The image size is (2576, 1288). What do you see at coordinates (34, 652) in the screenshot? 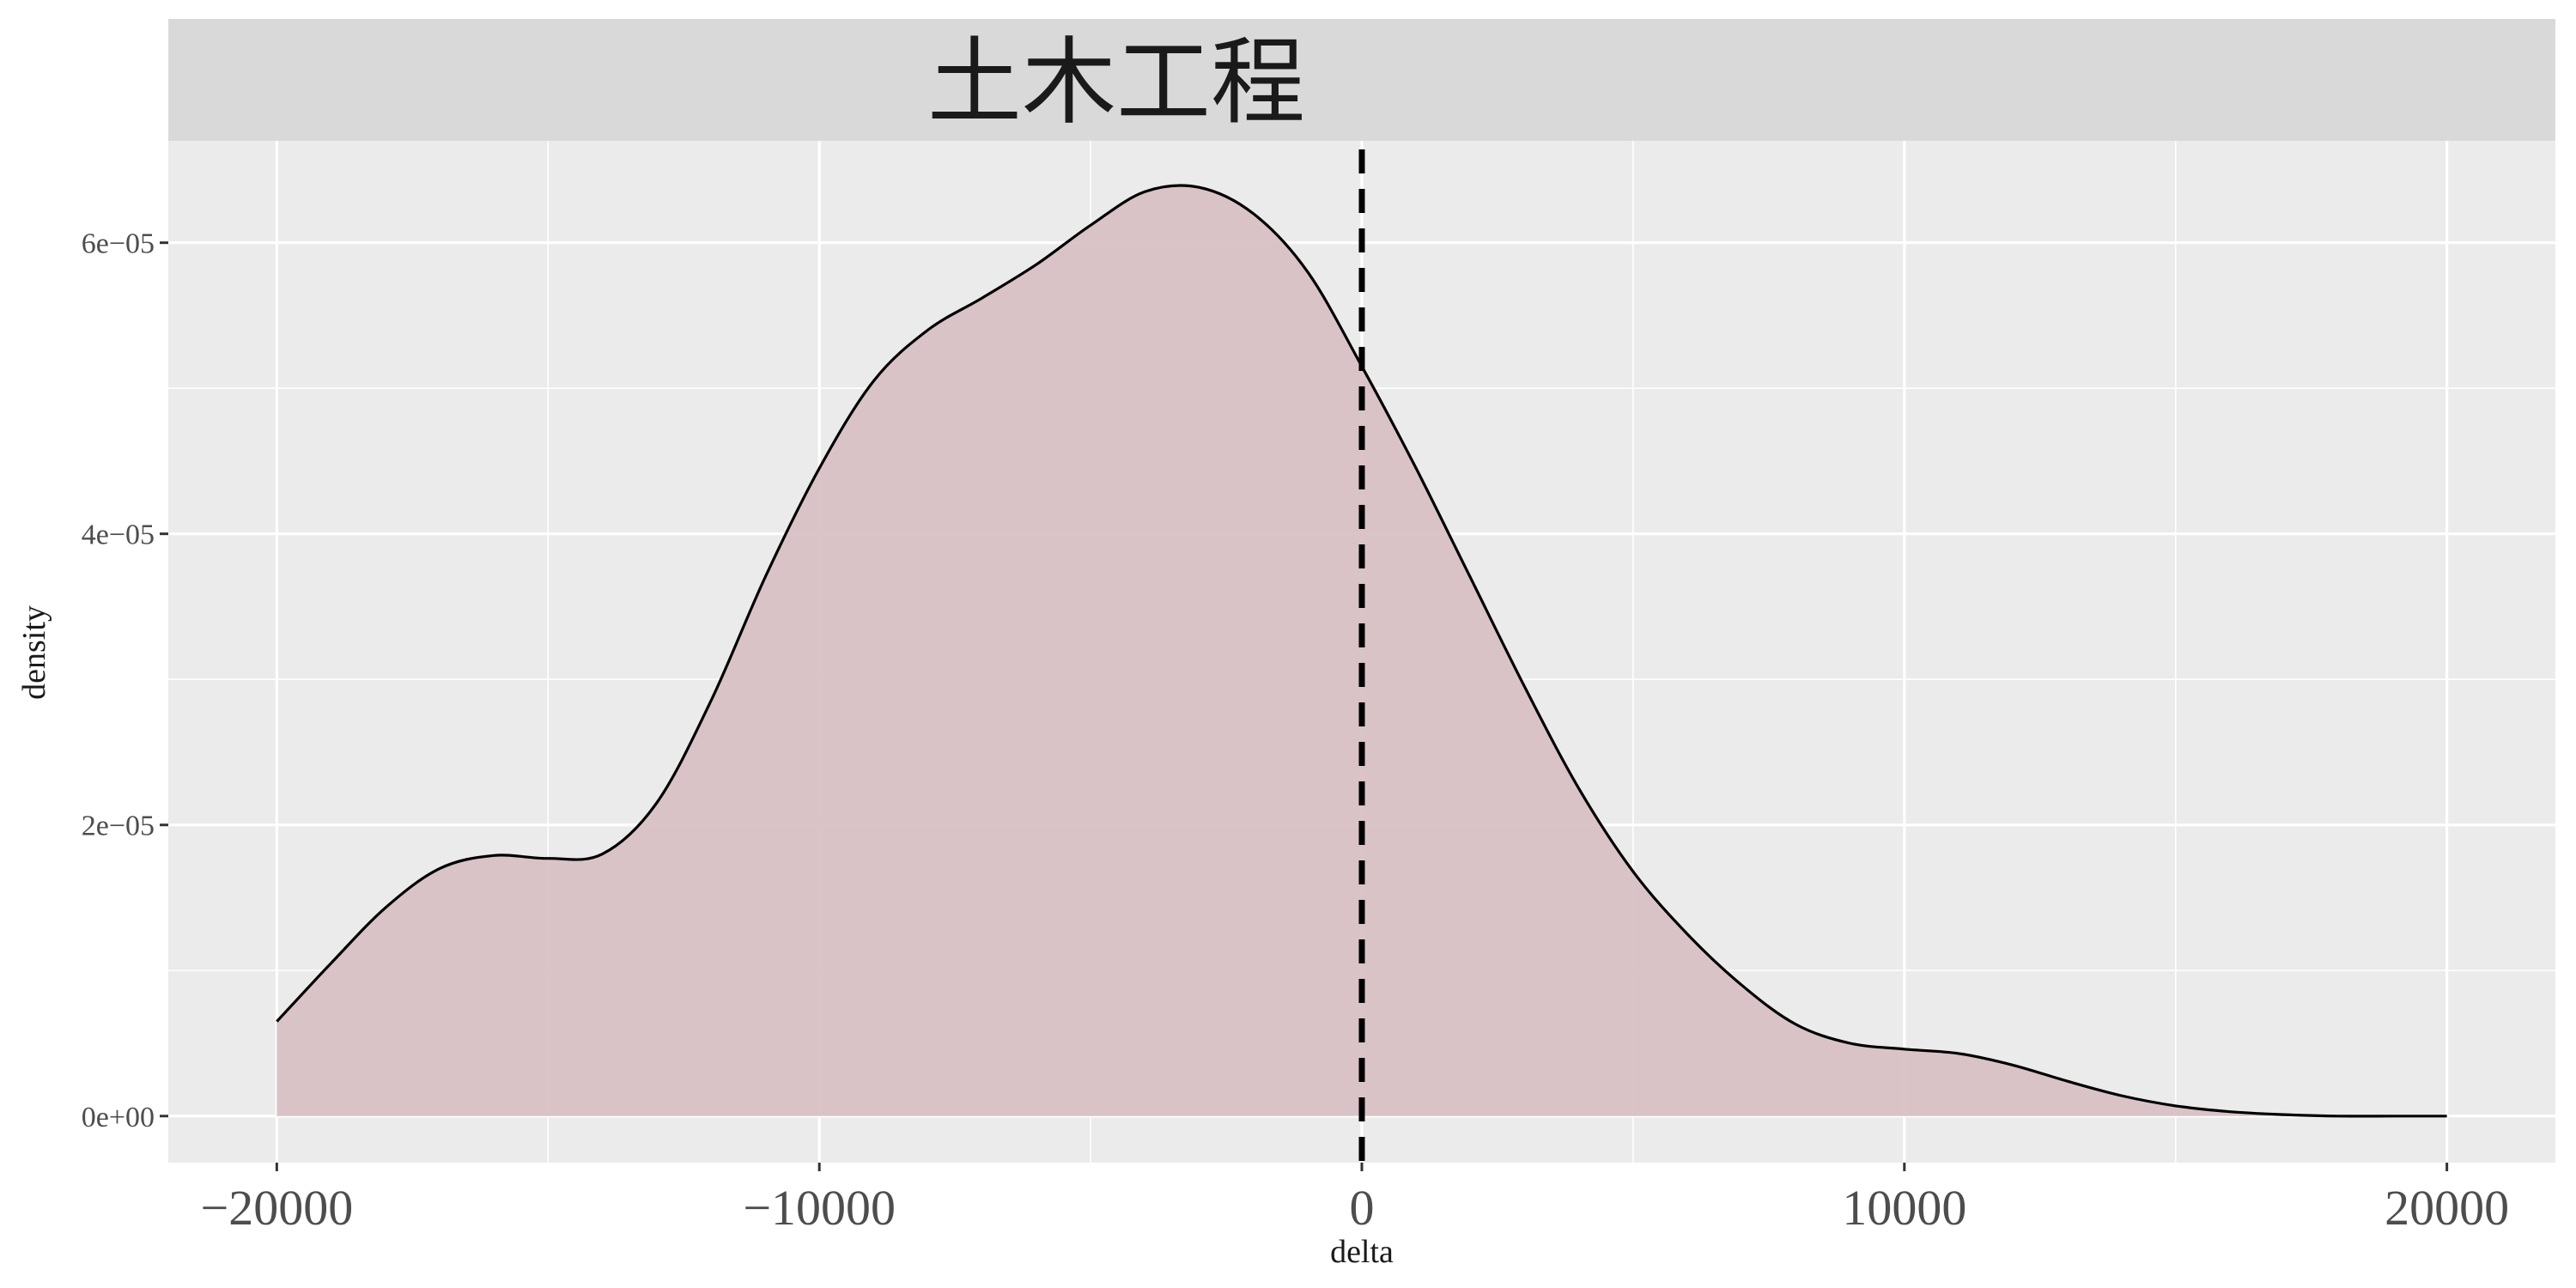
I see `y-axis-label: density` at bounding box center [34, 652].